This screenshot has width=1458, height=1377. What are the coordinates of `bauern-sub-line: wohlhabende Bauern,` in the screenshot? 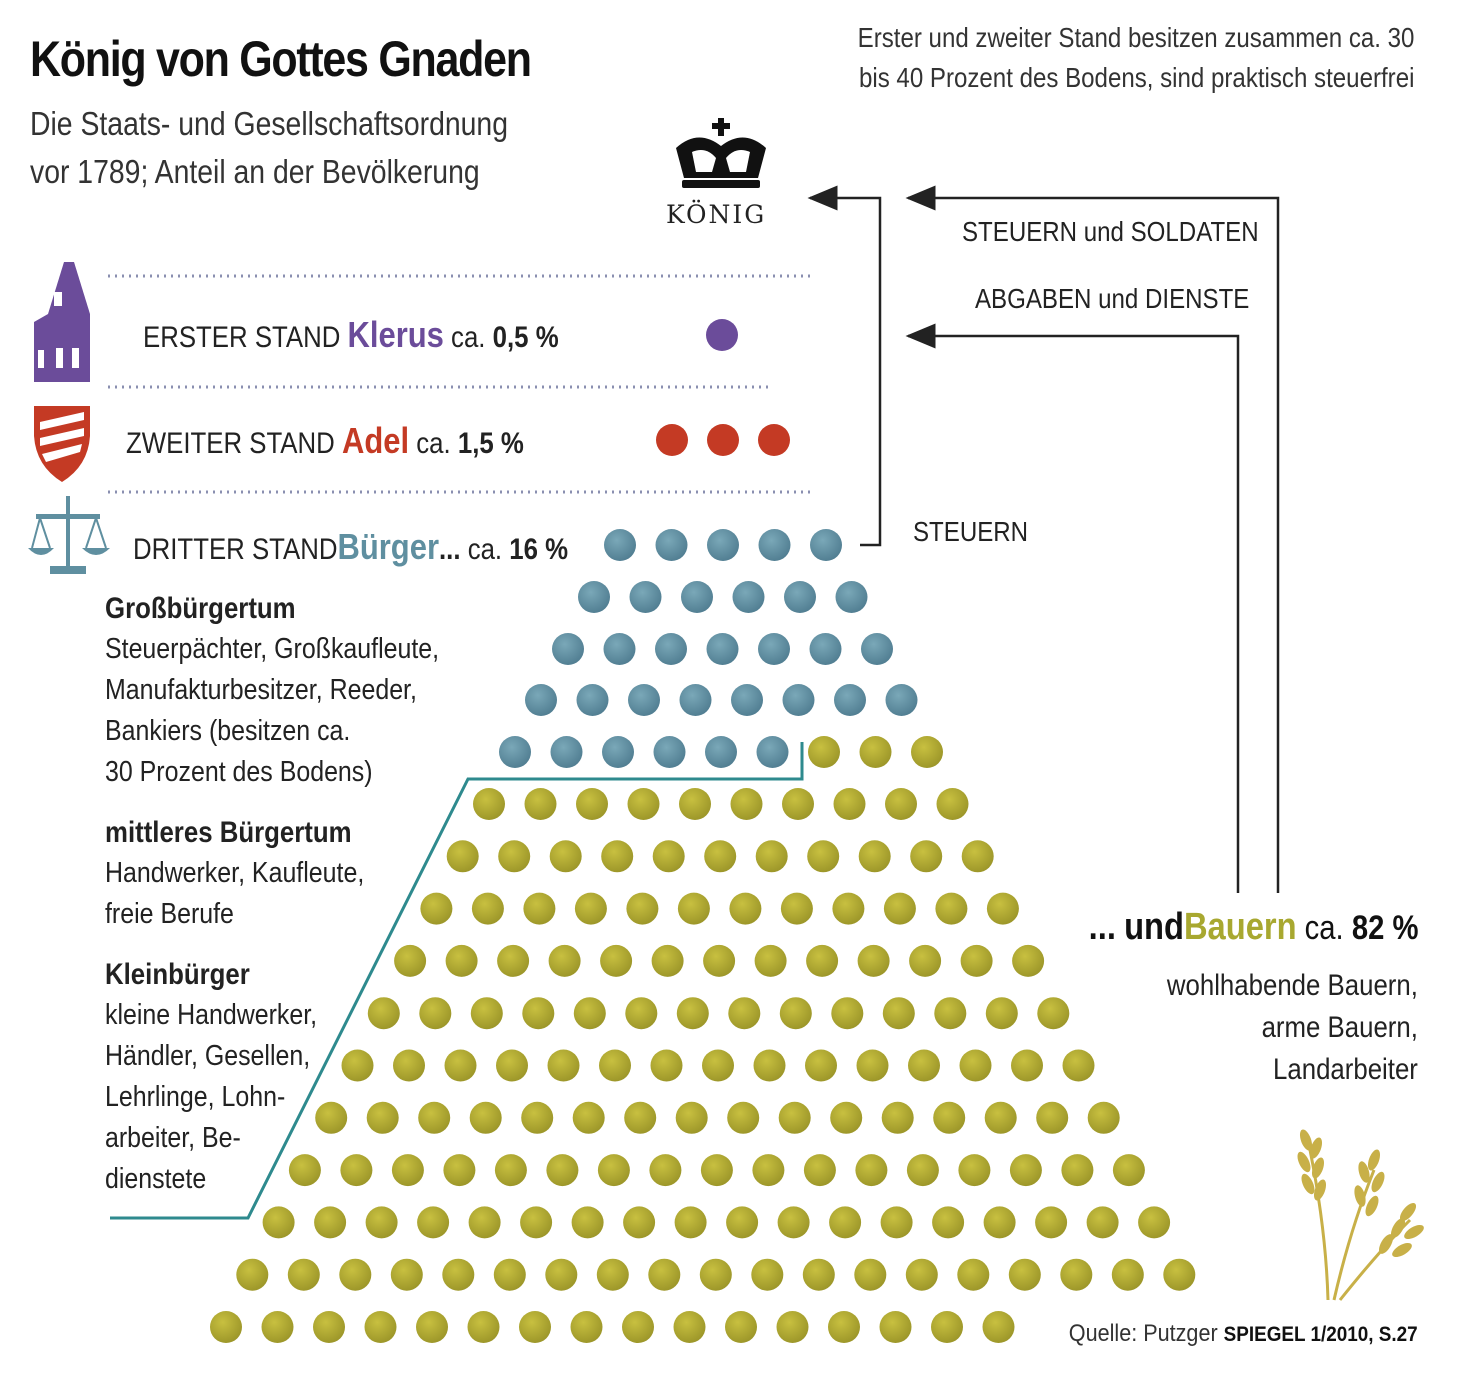 It's located at (1292, 985).